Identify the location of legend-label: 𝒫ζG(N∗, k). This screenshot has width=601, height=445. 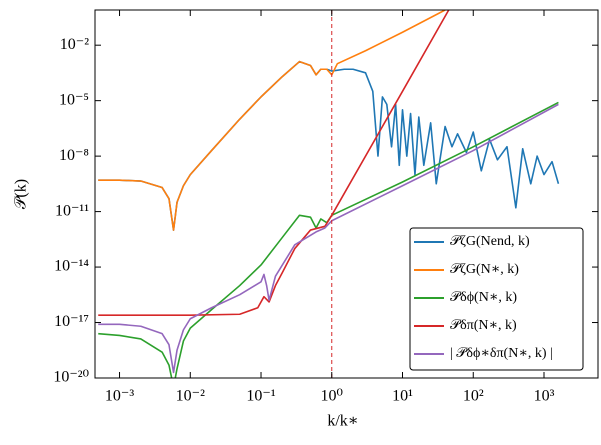
(484, 269).